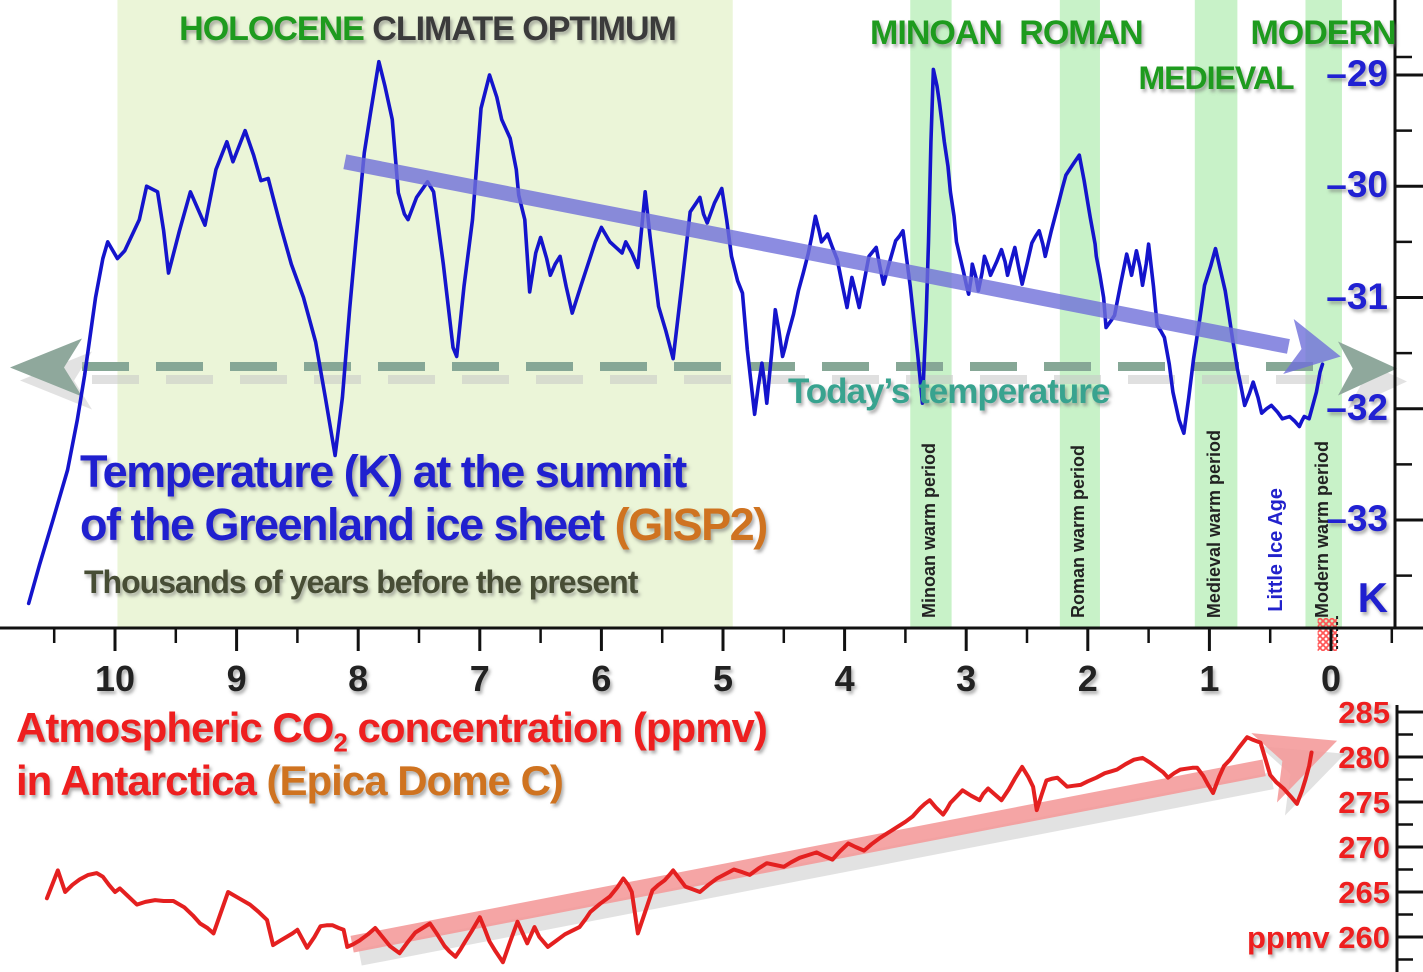 Image resolution: width=1423 pixels, height=972 pixels. What do you see at coordinates (1323, 314) in the screenshot?
I see `modern-band` at bounding box center [1323, 314].